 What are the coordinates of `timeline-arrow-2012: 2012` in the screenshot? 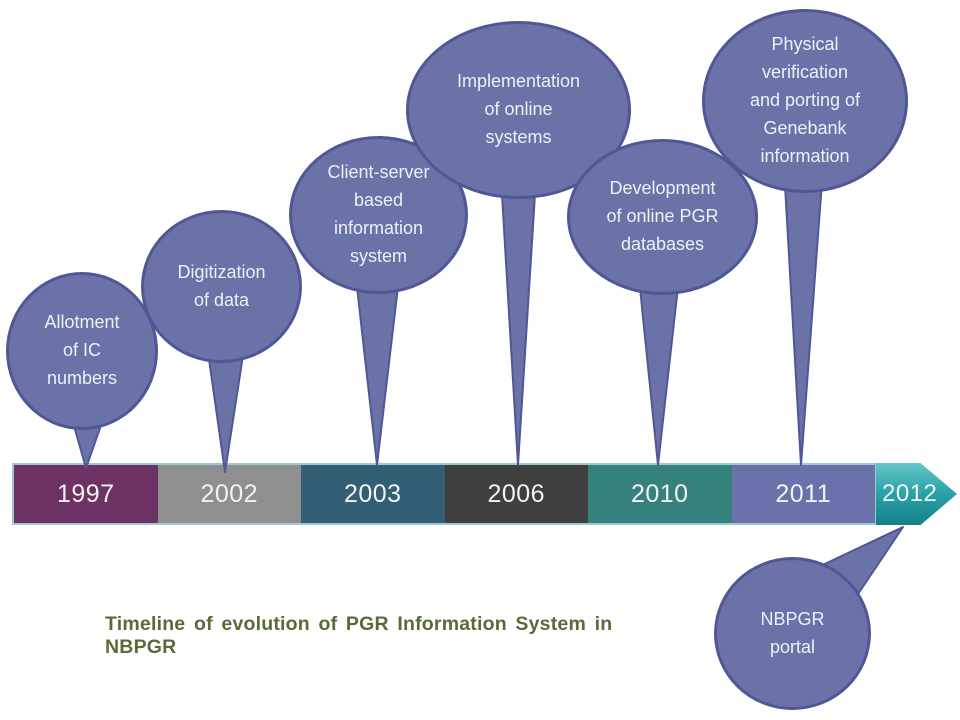 It's located at (916, 494).